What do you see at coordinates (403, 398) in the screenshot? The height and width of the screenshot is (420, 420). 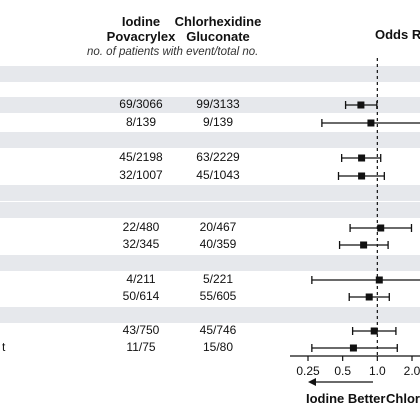 I see `favor-right-label: Chlor` at bounding box center [403, 398].